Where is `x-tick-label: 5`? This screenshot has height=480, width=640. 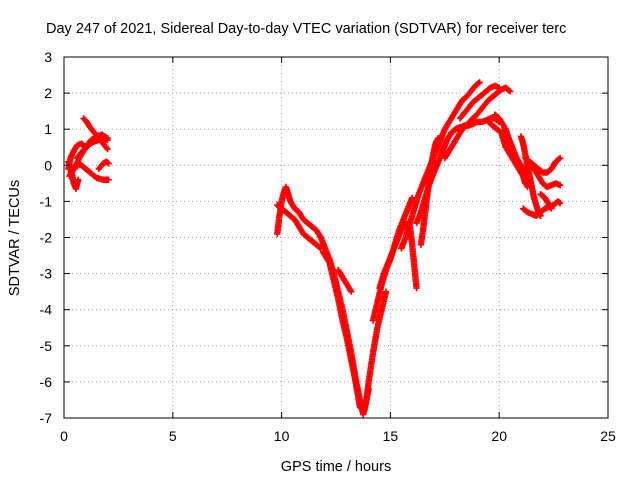
x-tick-label: 5 is located at coordinates (173, 436).